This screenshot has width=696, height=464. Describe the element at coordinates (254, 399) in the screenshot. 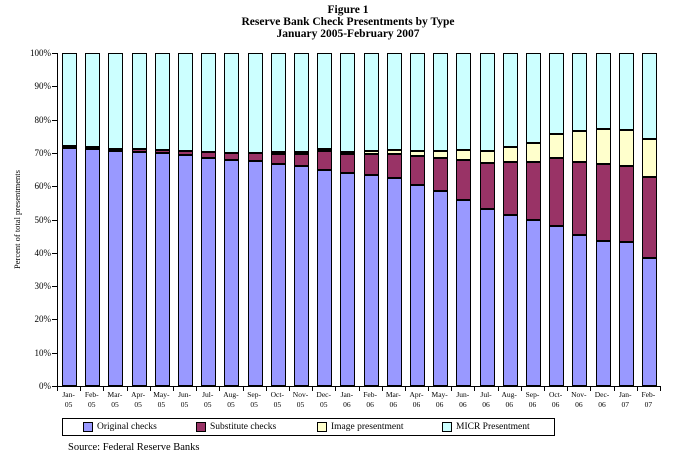

I see `x-tick-label: Sep- 05` at that location.